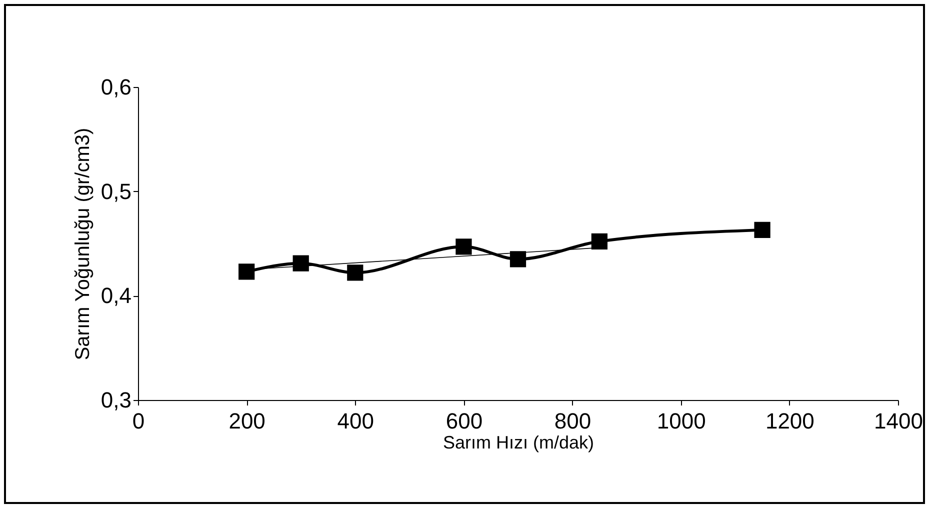 This screenshot has height=512, width=933. Describe the element at coordinates (116, 295) in the screenshot. I see `y-tick-label: 0,4` at that location.